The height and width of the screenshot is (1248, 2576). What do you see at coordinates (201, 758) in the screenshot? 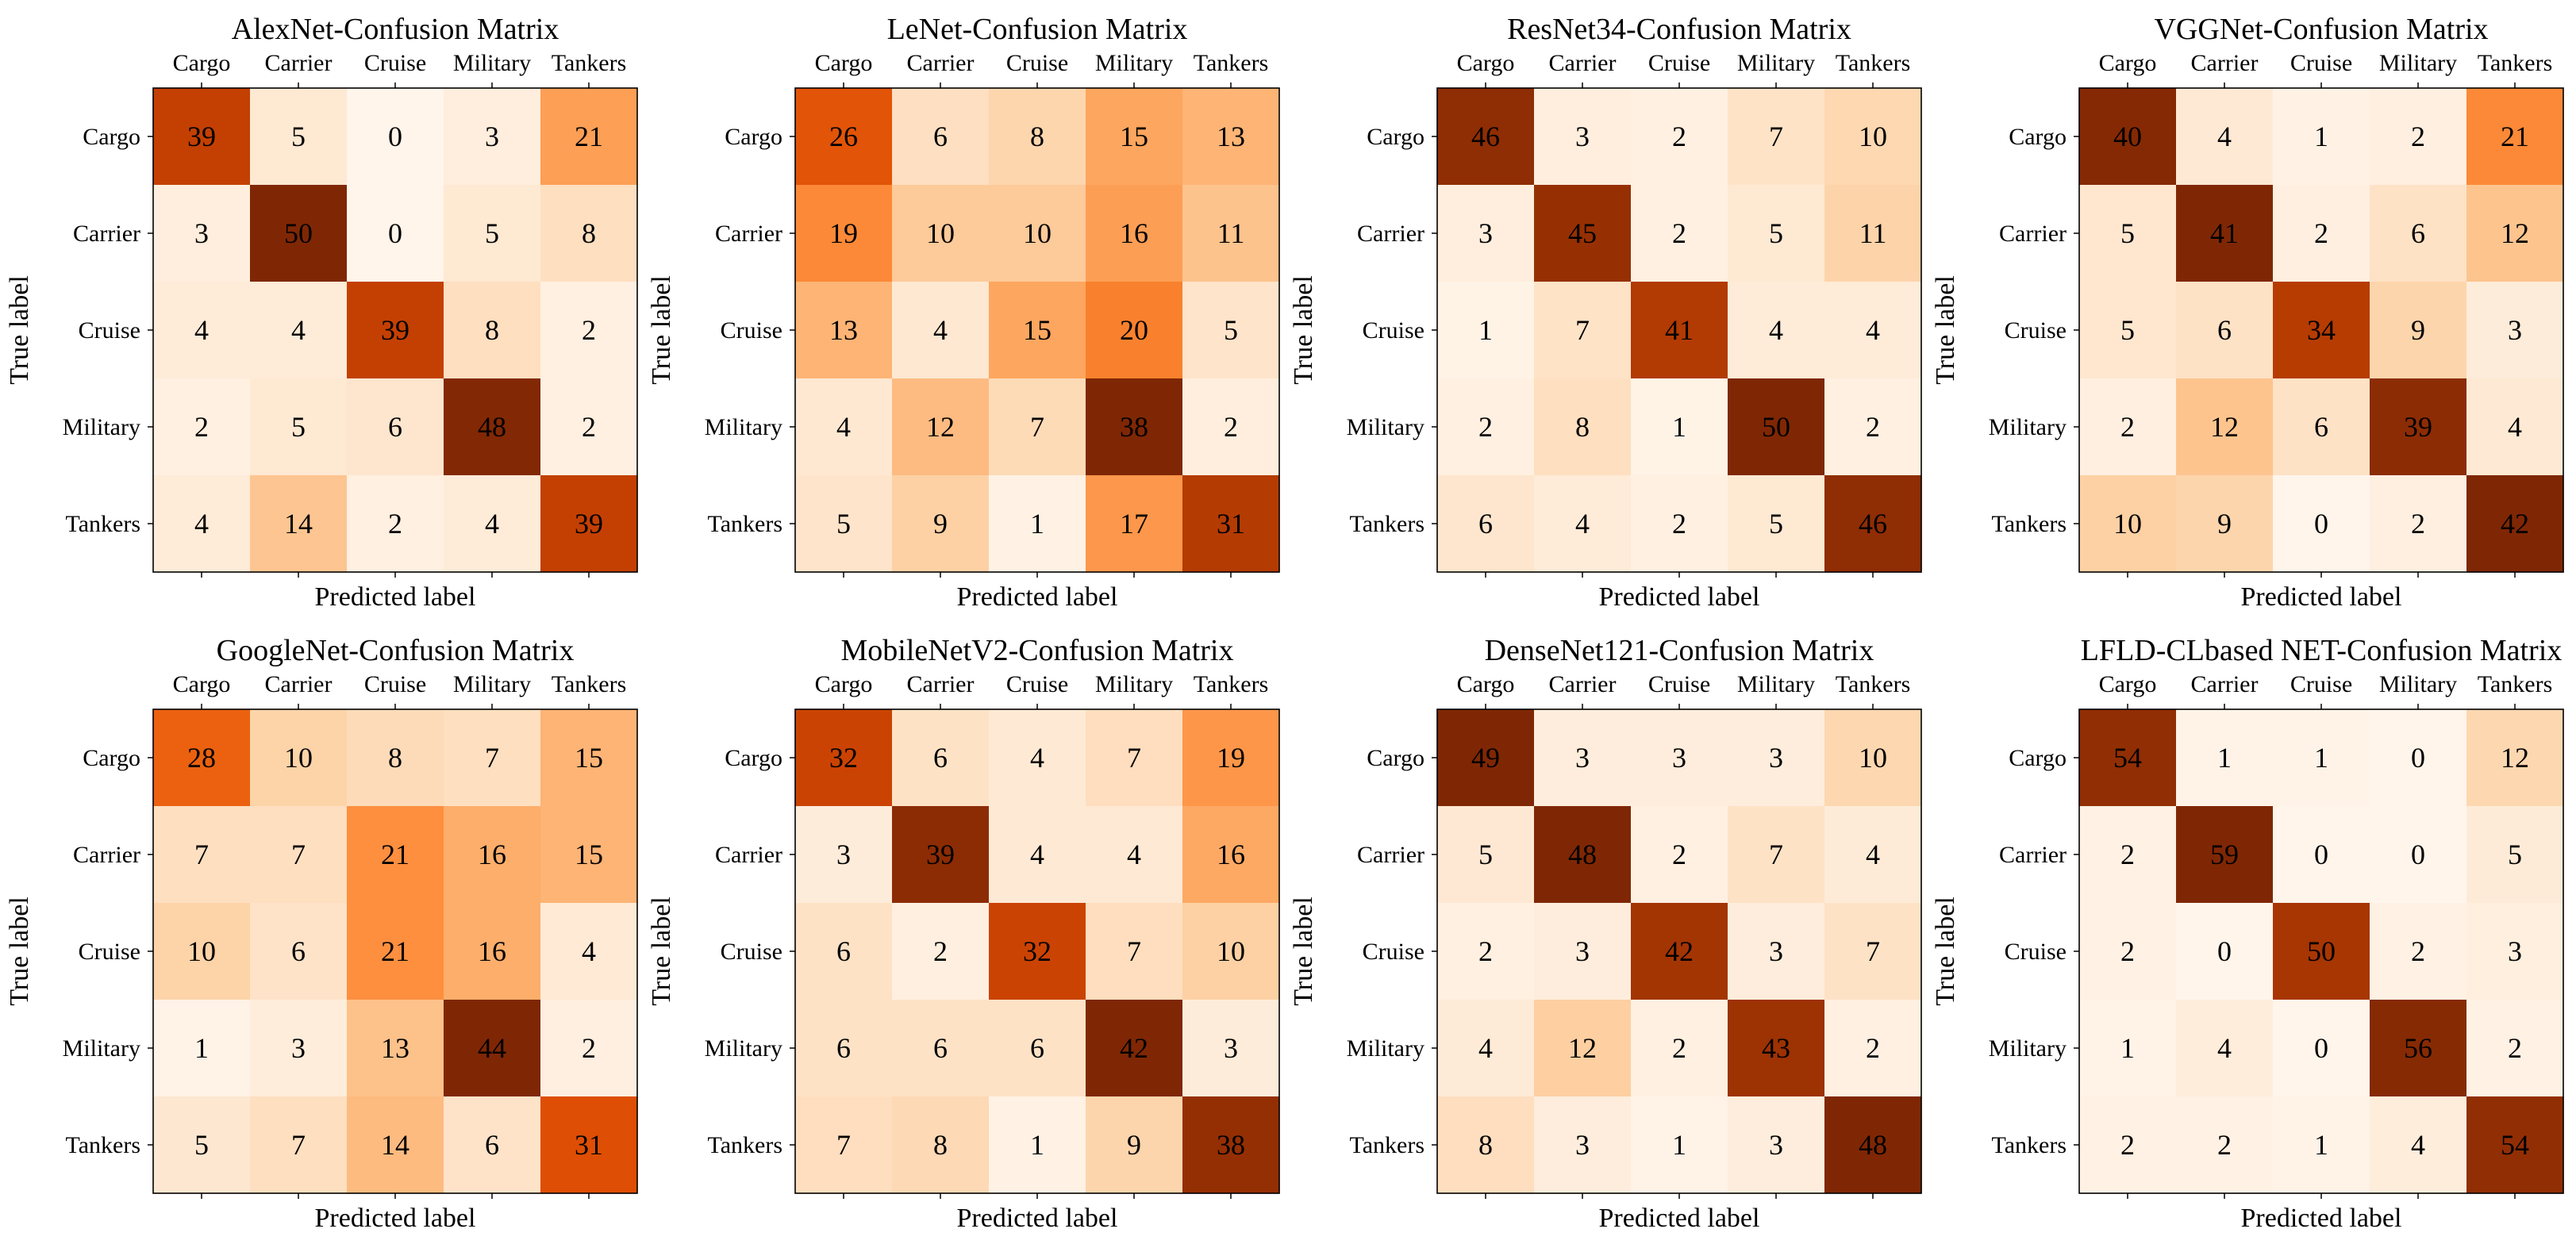
I see `cell-value-label: 28` at bounding box center [201, 758].